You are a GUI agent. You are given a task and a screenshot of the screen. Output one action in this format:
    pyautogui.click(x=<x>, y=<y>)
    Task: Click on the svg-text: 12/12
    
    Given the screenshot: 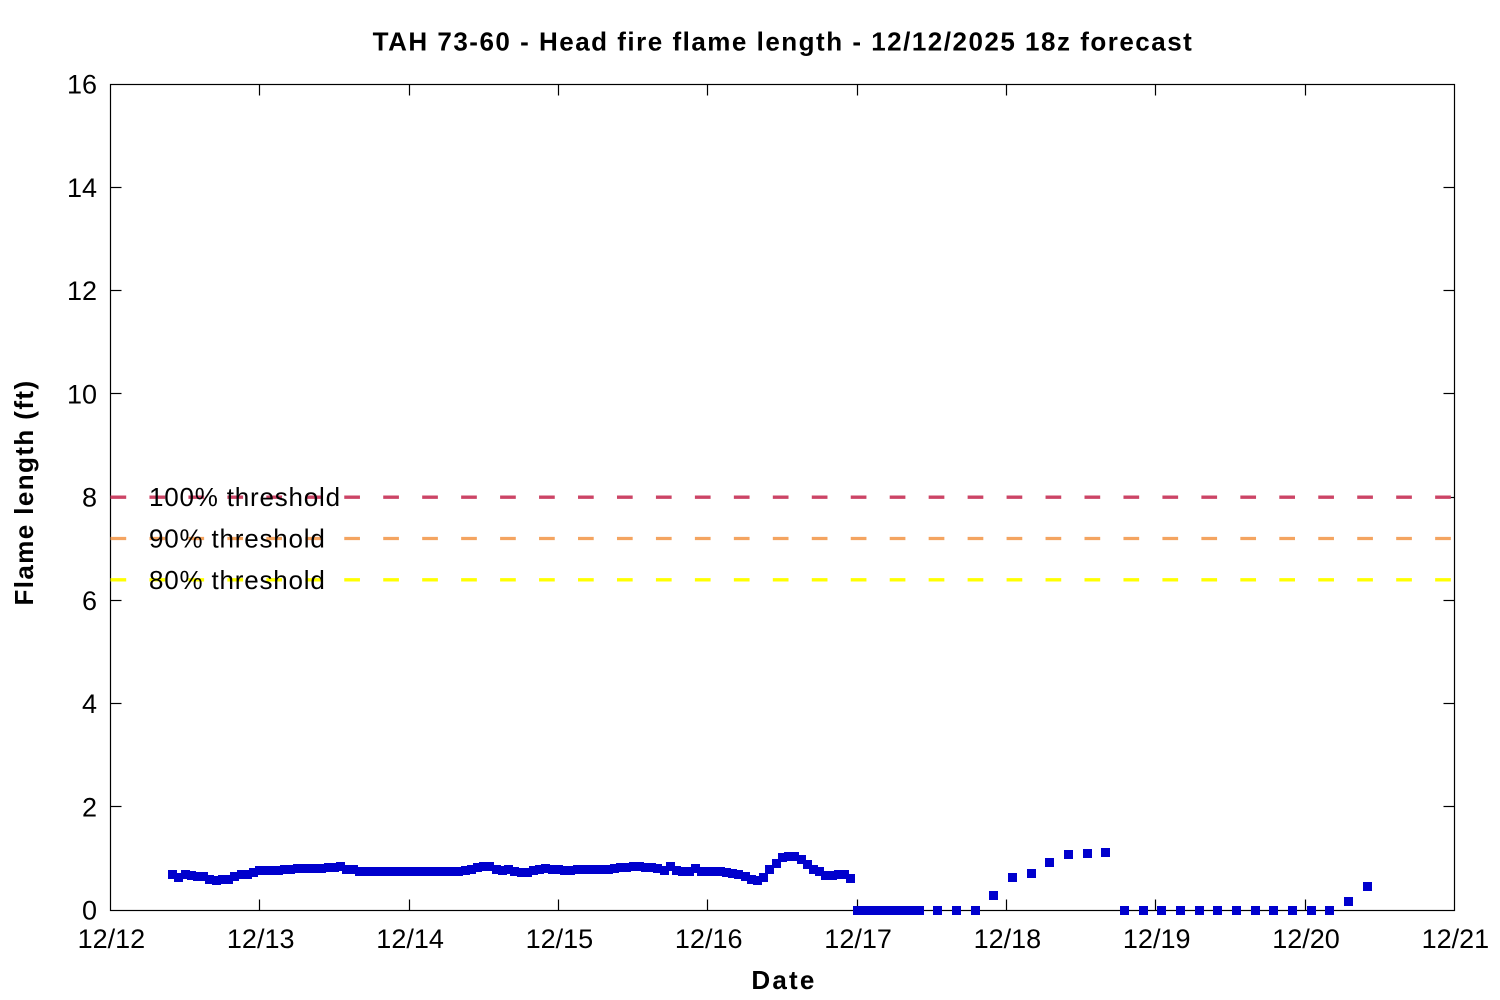 What is the action you would take?
    pyautogui.click(x=112, y=939)
    